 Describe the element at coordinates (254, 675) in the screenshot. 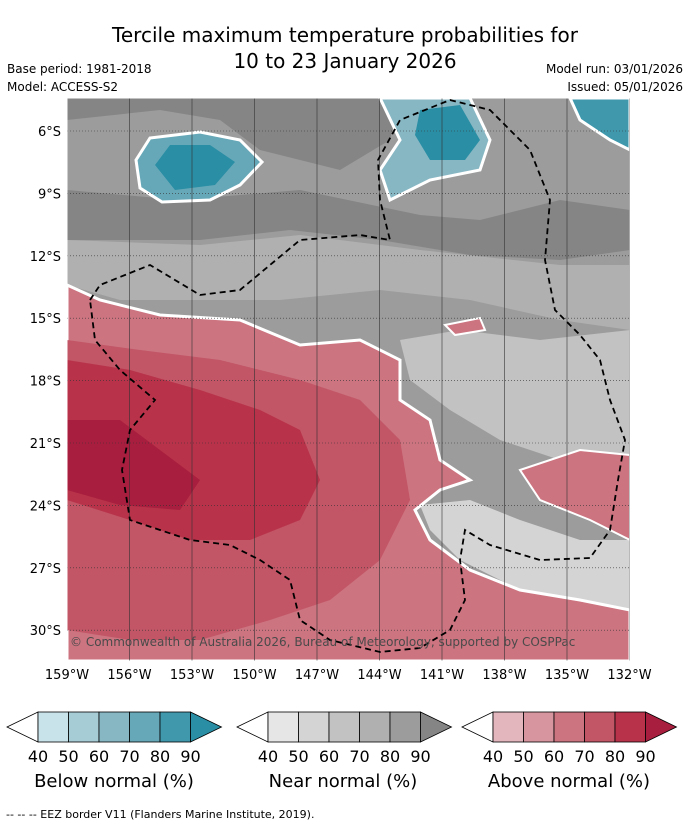

I see `lon-label: 150°W` at that location.